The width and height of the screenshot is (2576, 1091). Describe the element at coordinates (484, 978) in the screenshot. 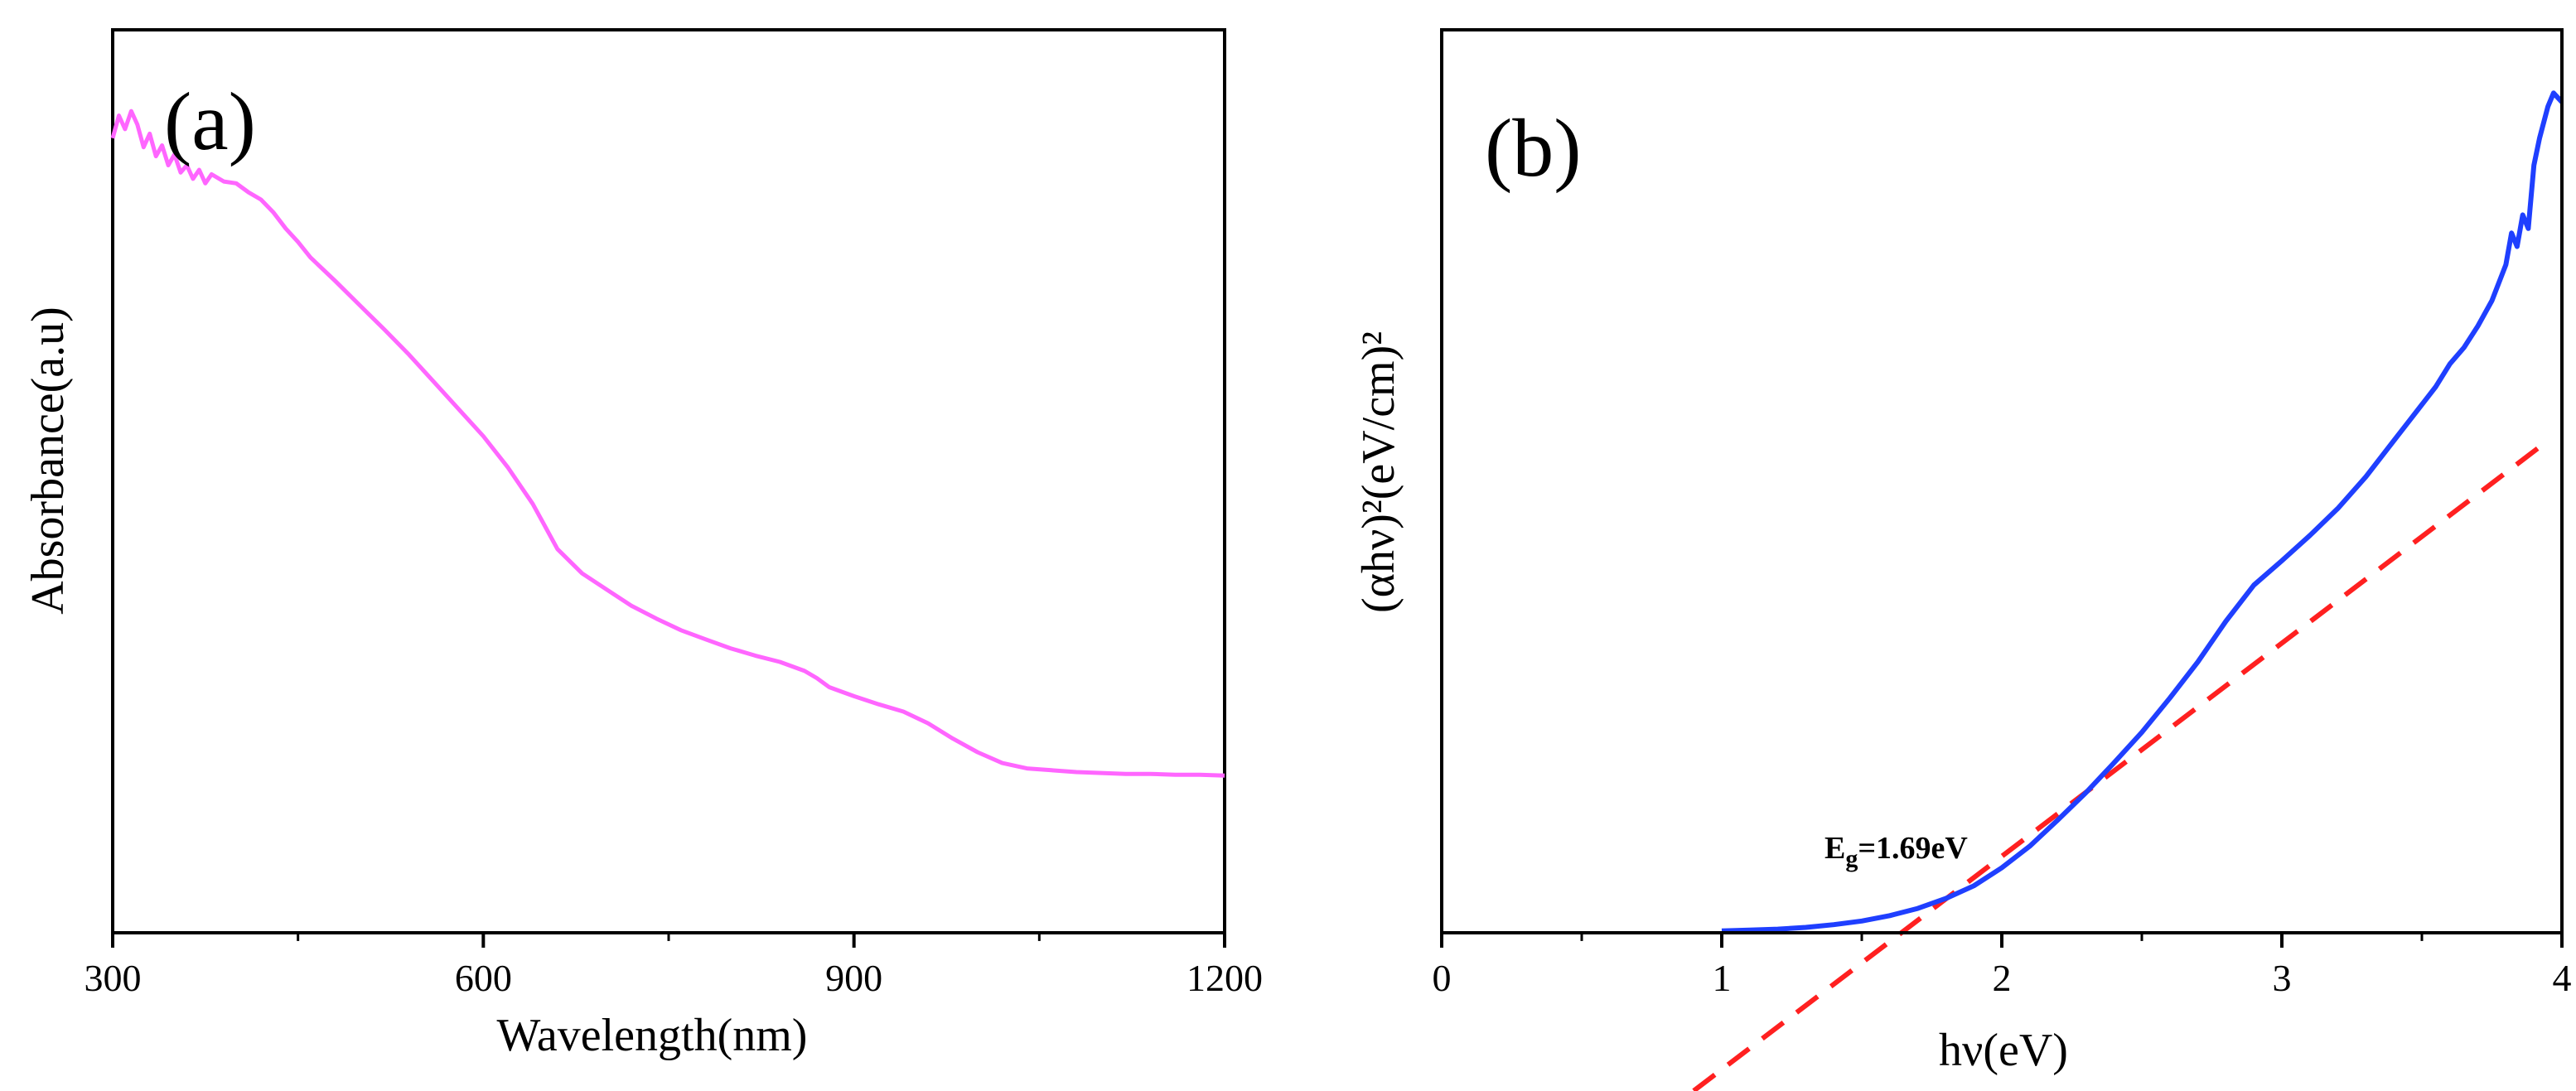

I see `x-tick-label: 600` at that location.